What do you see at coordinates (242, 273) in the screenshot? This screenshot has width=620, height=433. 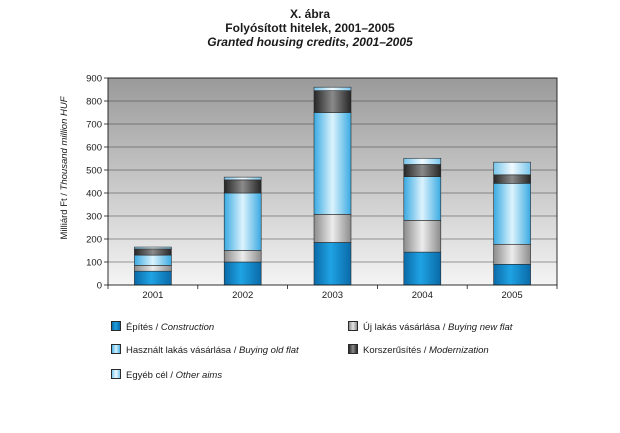 I see `bar-construction-2002` at bounding box center [242, 273].